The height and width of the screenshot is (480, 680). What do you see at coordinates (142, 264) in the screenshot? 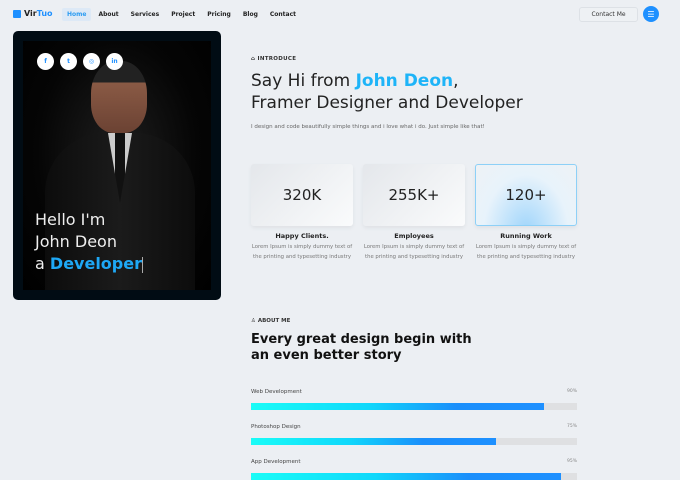
I see `typing-cursor` at bounding box center [142, 264].